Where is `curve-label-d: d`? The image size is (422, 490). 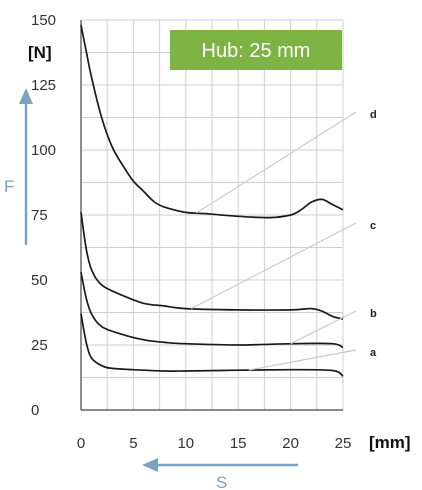 curve-label-d: d is located at coordinates (373, 115).